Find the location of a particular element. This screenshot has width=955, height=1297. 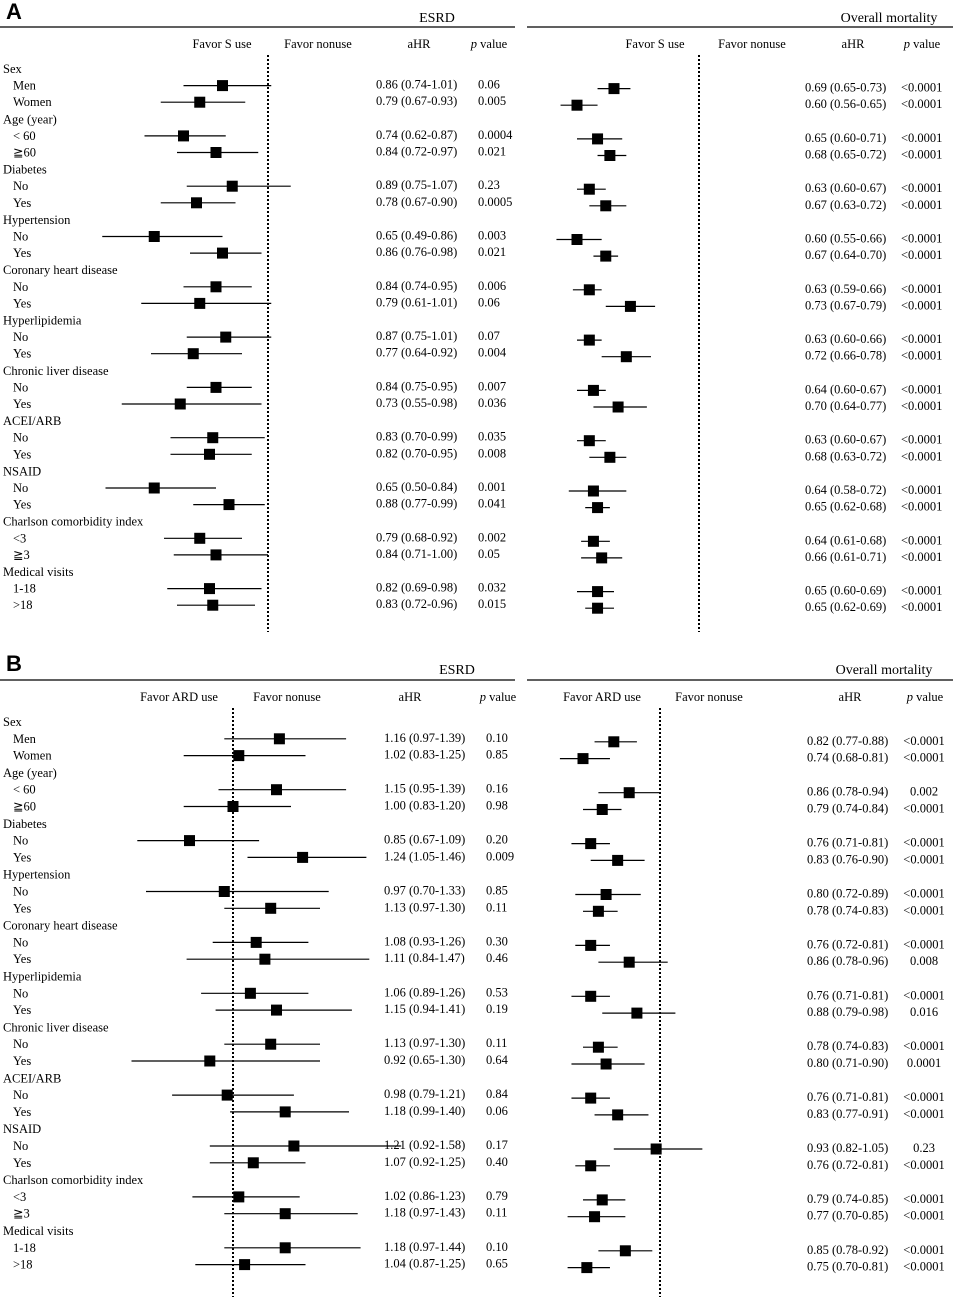

group-label: Chronic liver disease is located at coordinates (56, 1027).